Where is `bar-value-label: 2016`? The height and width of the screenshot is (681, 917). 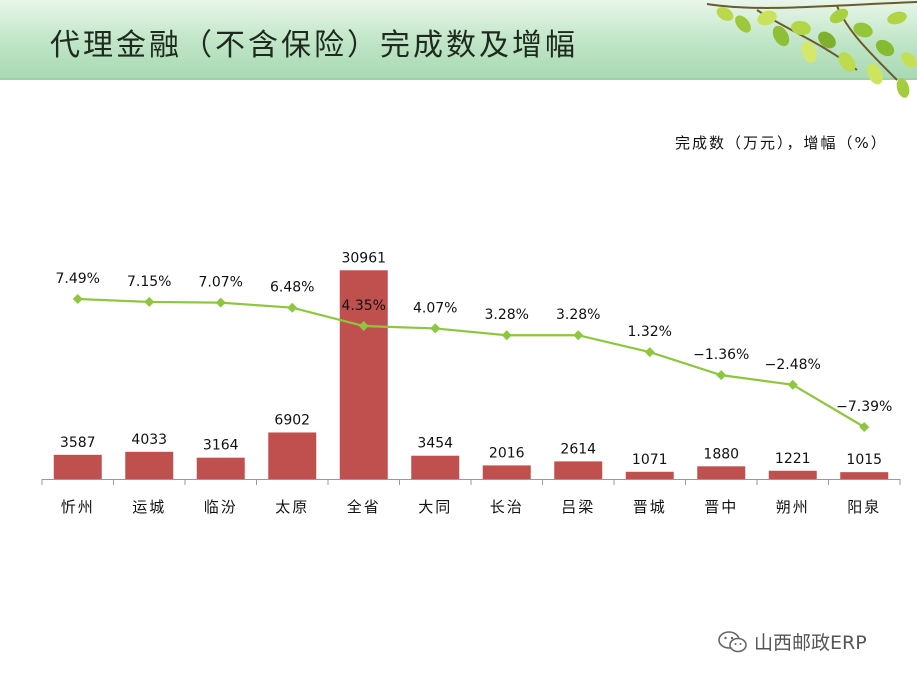
bar-value-label: 2016 is located at coordinates (507, 453).